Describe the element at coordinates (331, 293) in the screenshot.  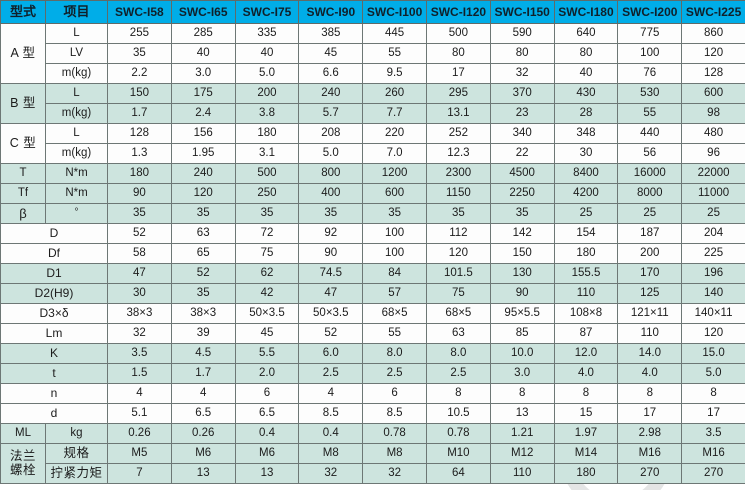
I see `data-cell: 47` at that location.